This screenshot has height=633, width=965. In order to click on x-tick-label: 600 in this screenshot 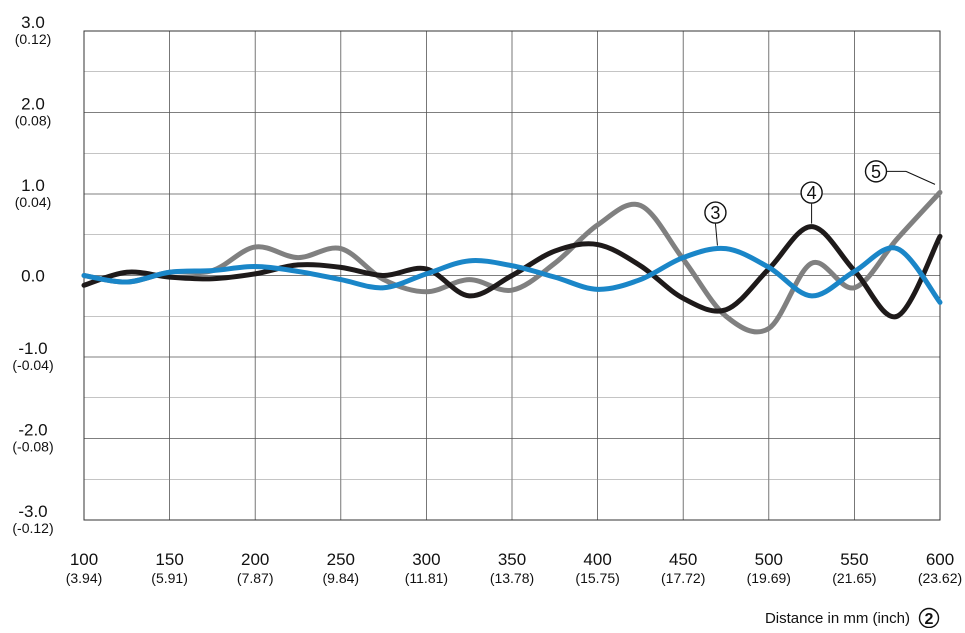, I will do `click(940, 559)`.